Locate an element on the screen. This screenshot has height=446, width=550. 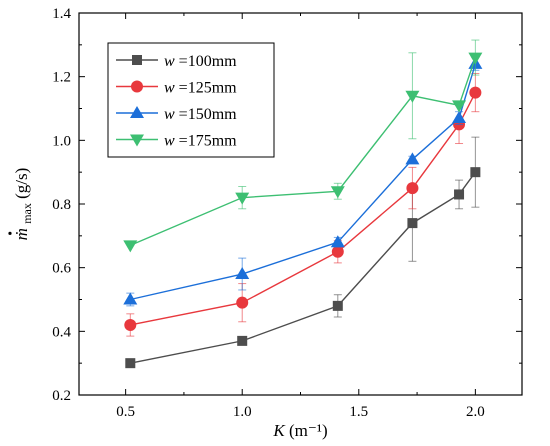
y-tick-label: 0.2 is located at coordinates (61, 396).